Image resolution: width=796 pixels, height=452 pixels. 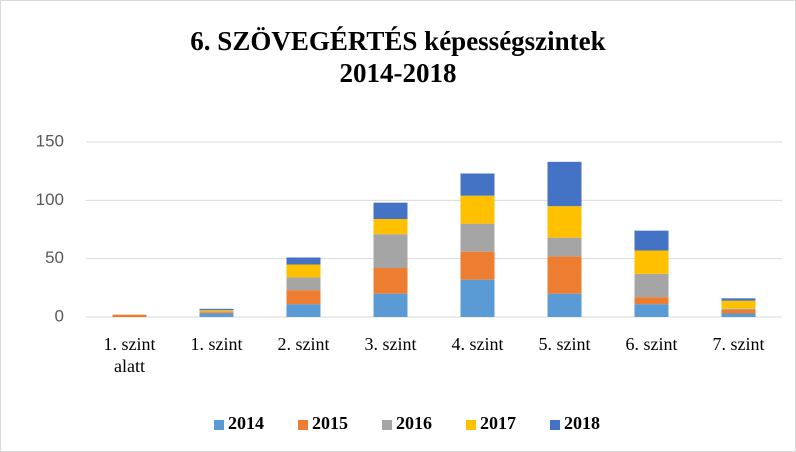 What do you see at coordinates (54, 257) in the screenshot?
I see `y-tick-label: 50` at bounding box center [54, 257].